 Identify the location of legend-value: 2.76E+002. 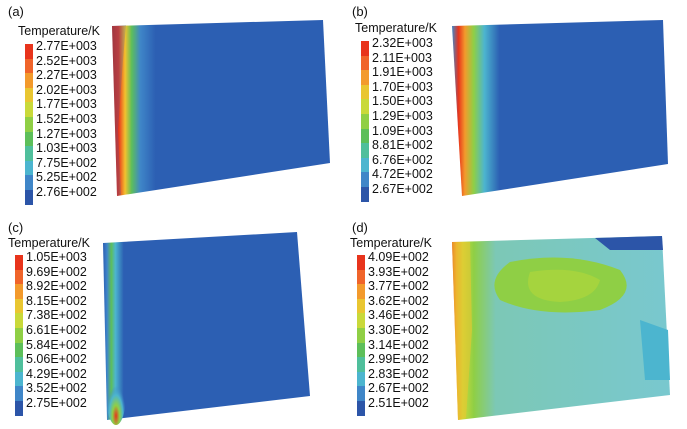
(66, 192).